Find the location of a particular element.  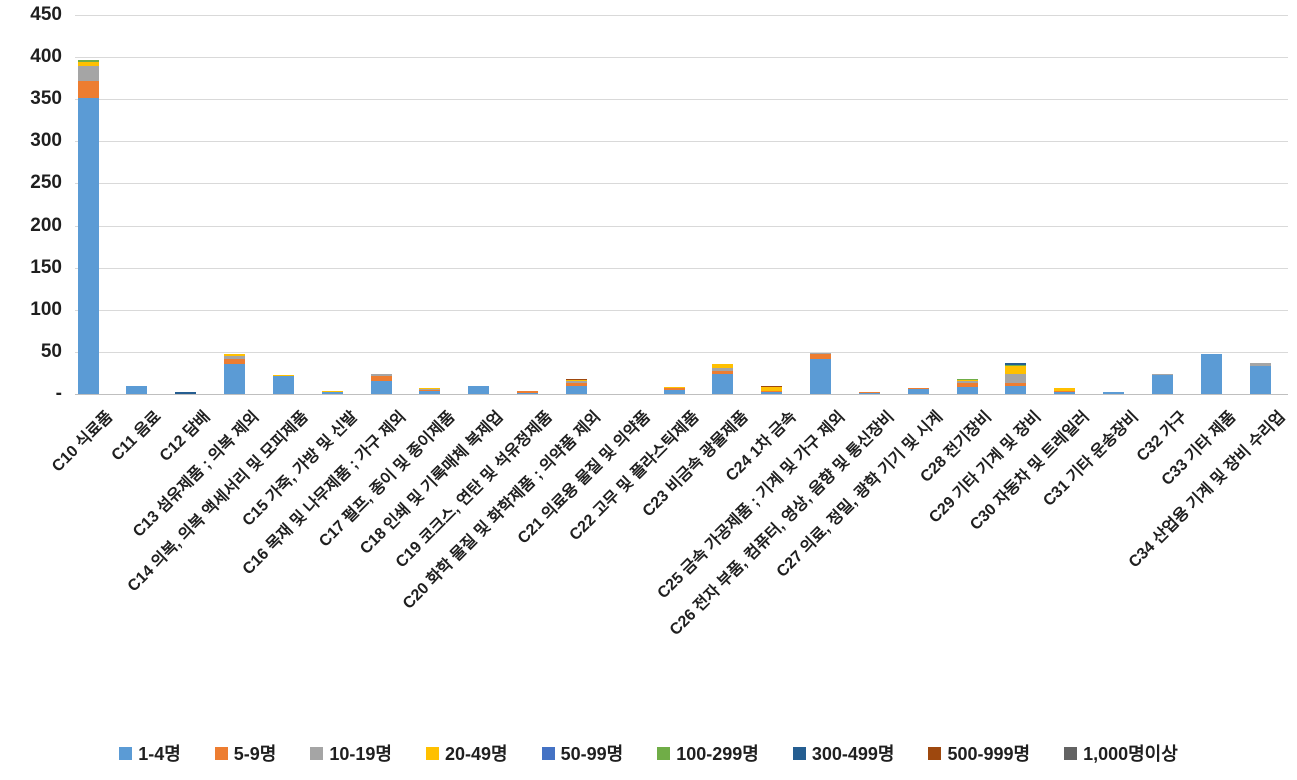

y-axis-tick: 350 is located at coordinates (46, 99).